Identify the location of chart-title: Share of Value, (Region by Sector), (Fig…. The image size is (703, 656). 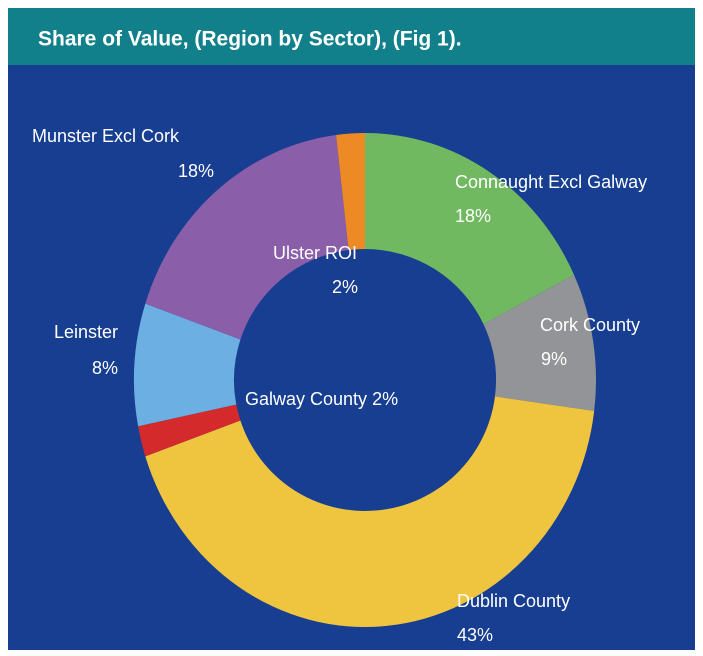
(250, 39).